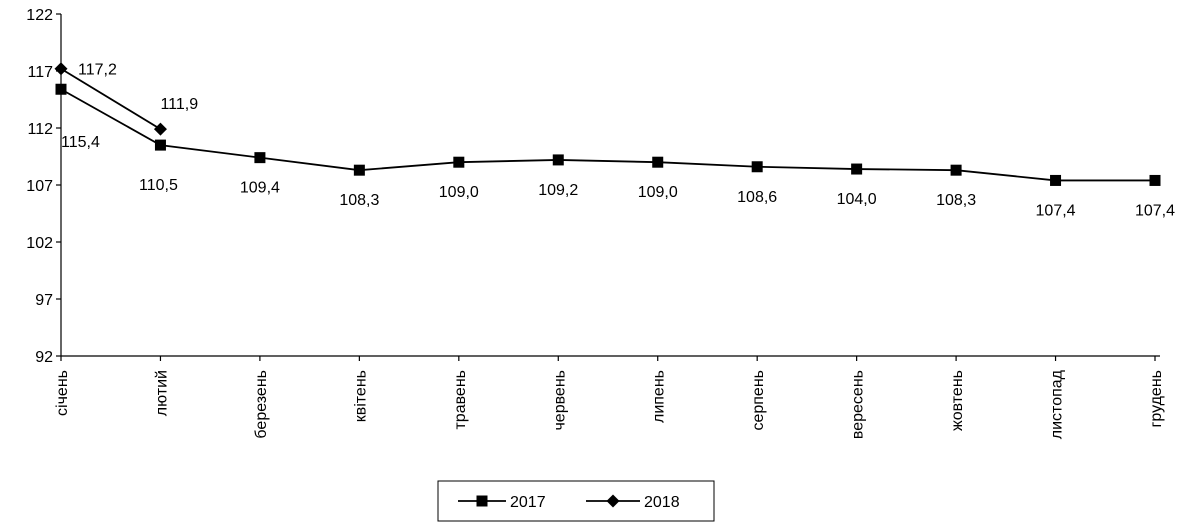  Describe the element at coordinates (1057, 404) in the screenshot. I see `x-category-label: листопад` at that location.